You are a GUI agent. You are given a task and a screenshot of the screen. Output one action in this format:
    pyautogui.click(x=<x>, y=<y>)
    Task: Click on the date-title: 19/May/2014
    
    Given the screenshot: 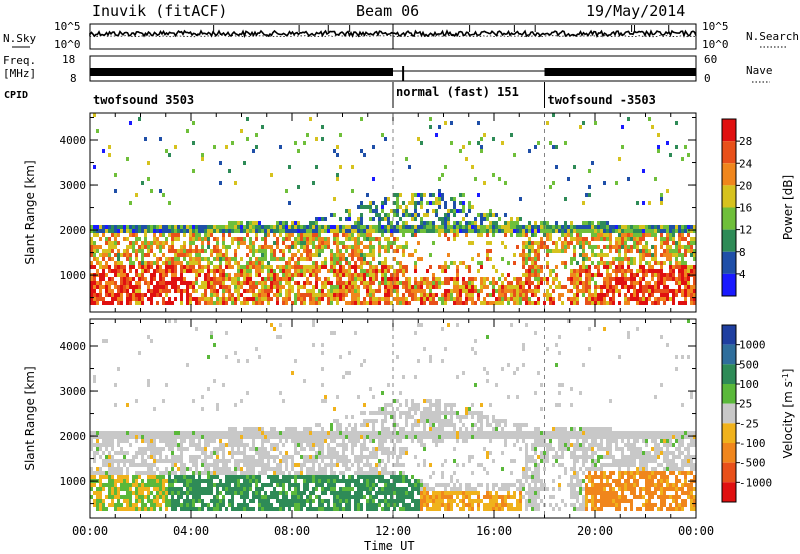 What is the action you would take?
    pyautogui.click(x=635, y=11)
    